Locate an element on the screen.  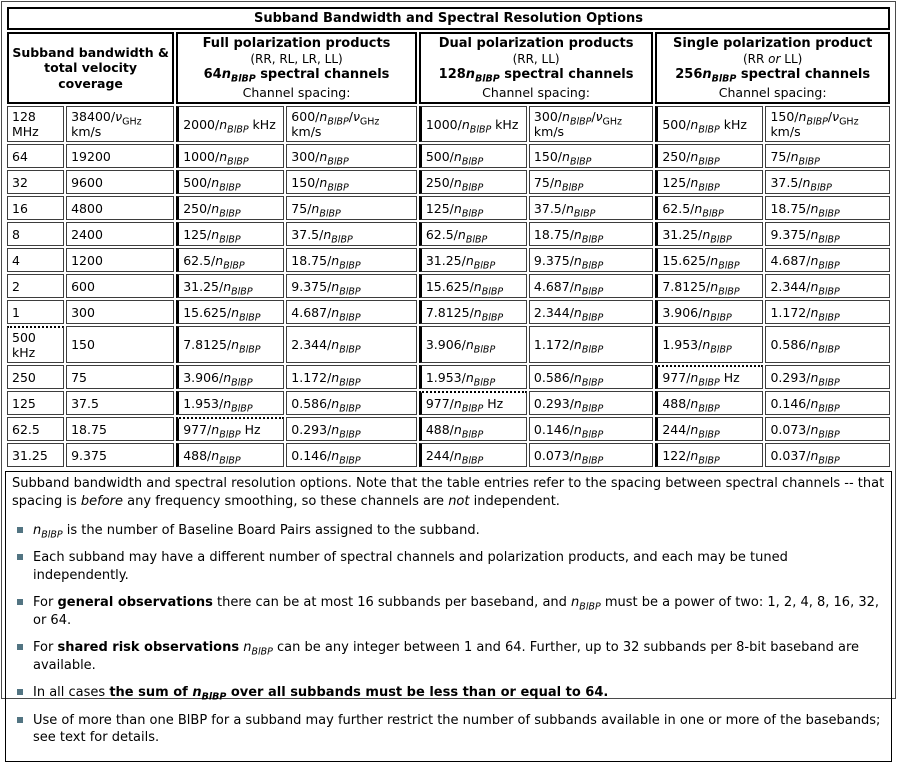
dual-pol-khz-spacing: 3.906/nBlBP is located at coordinates (472, 345).